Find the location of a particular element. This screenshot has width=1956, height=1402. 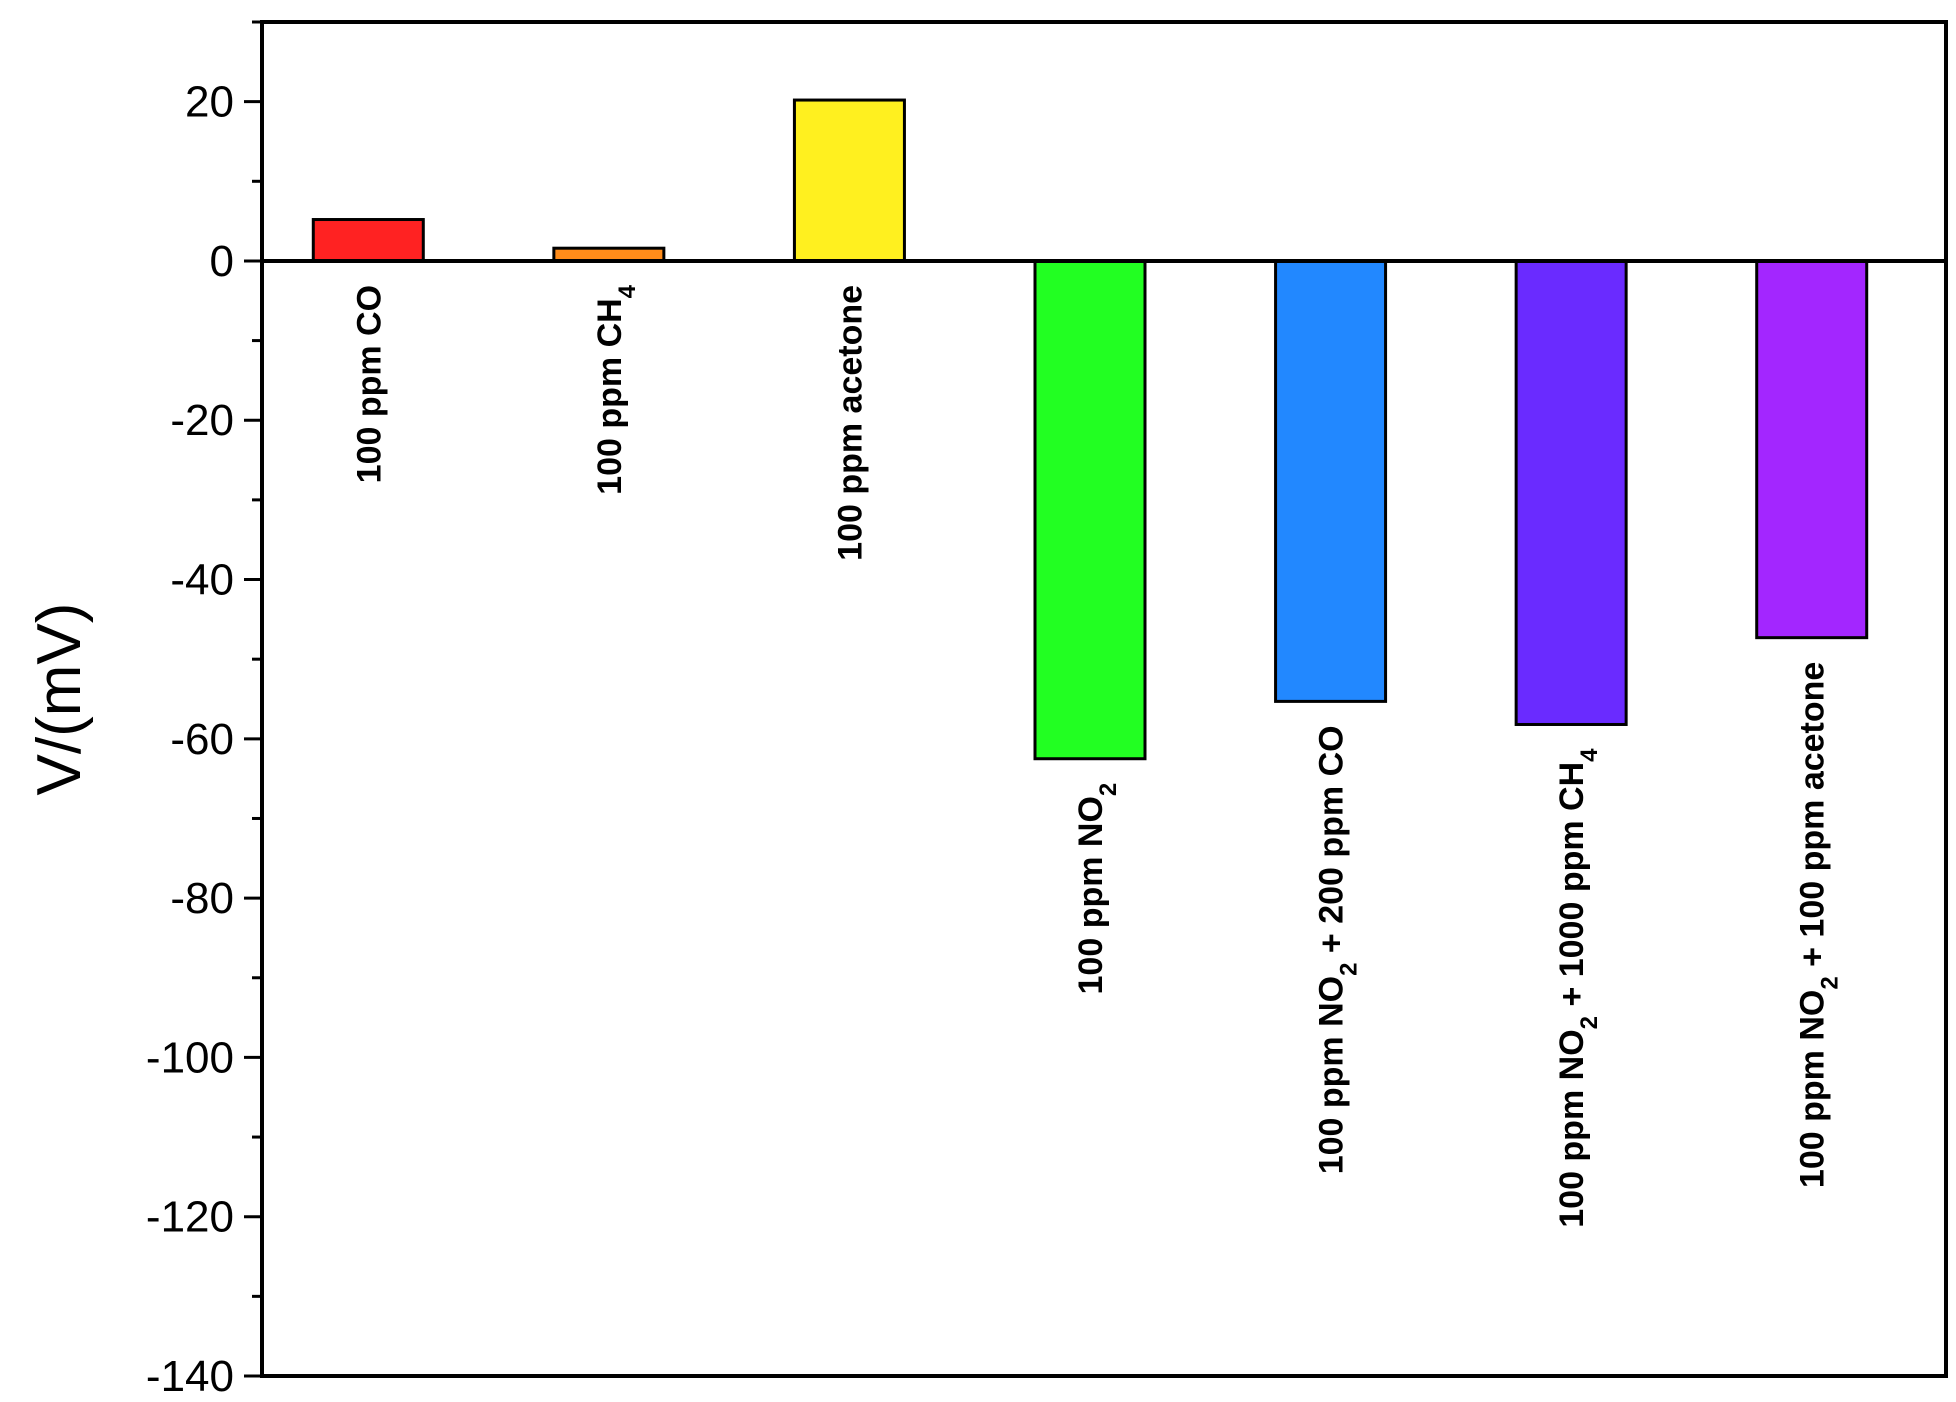

category-label: 100 ppm NO2 + 100 ppm acetone is located at coordinates (1819, 925).